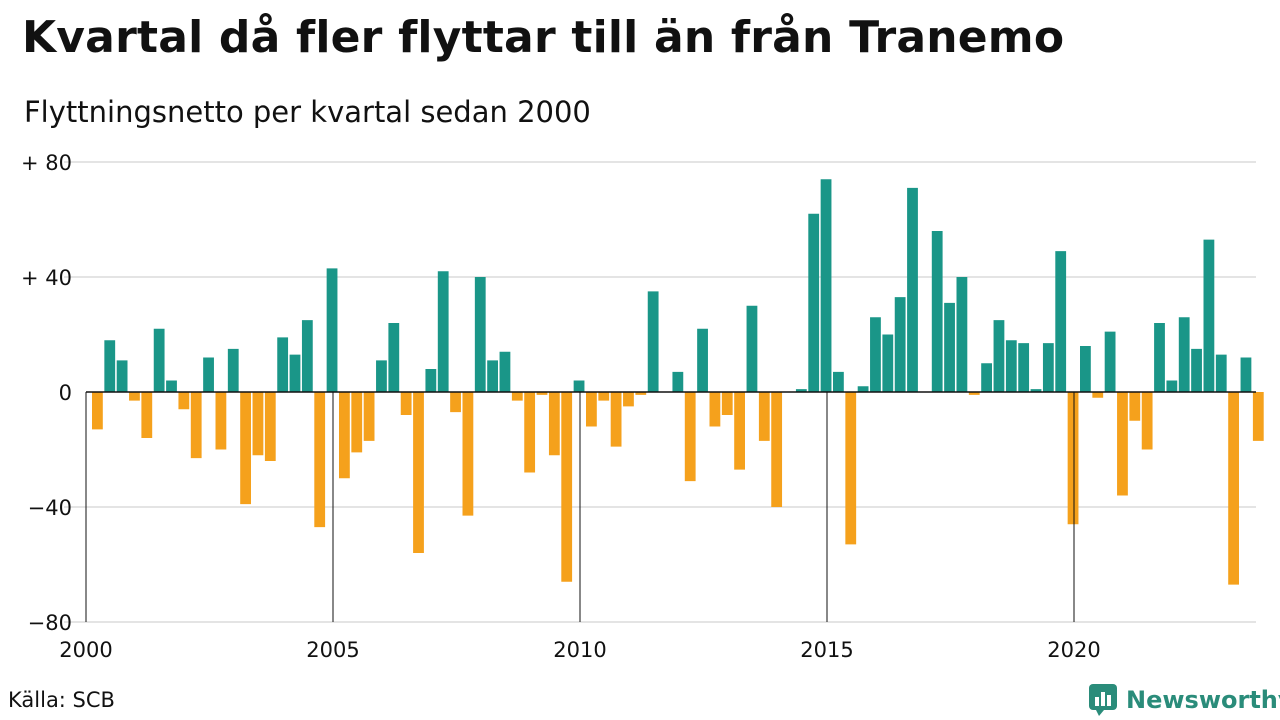 This screenshot has height=720, width=1280. Describe the element at coordinates (332, 650) in the screenshot. I see `x-tick-label: 2005` at that location.